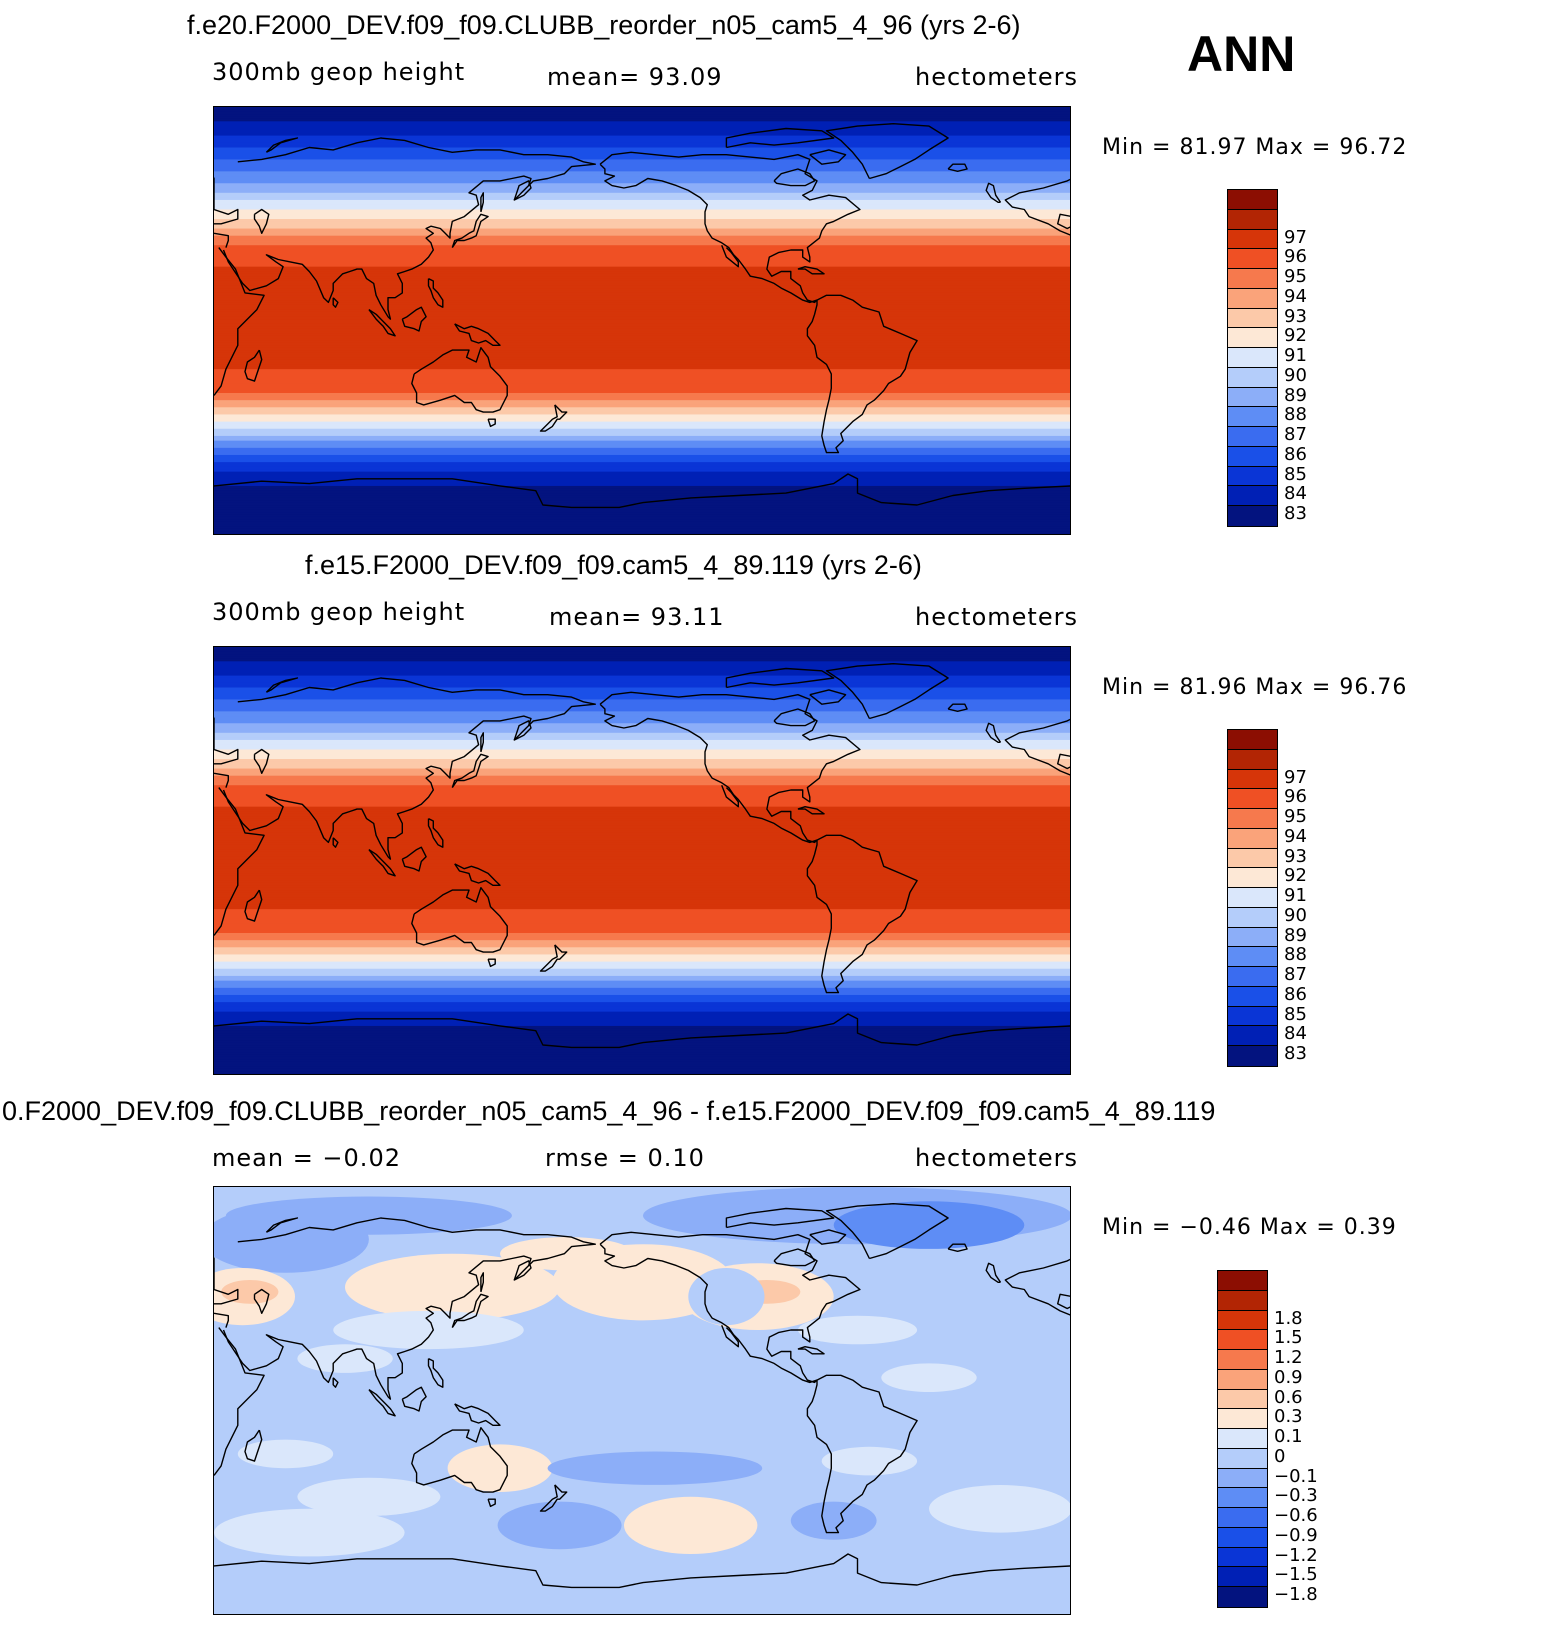 The width and height of the screenshot is (1560, 1641). I want to click on colorbar-tick-label: 83, so click(1295, 1054).